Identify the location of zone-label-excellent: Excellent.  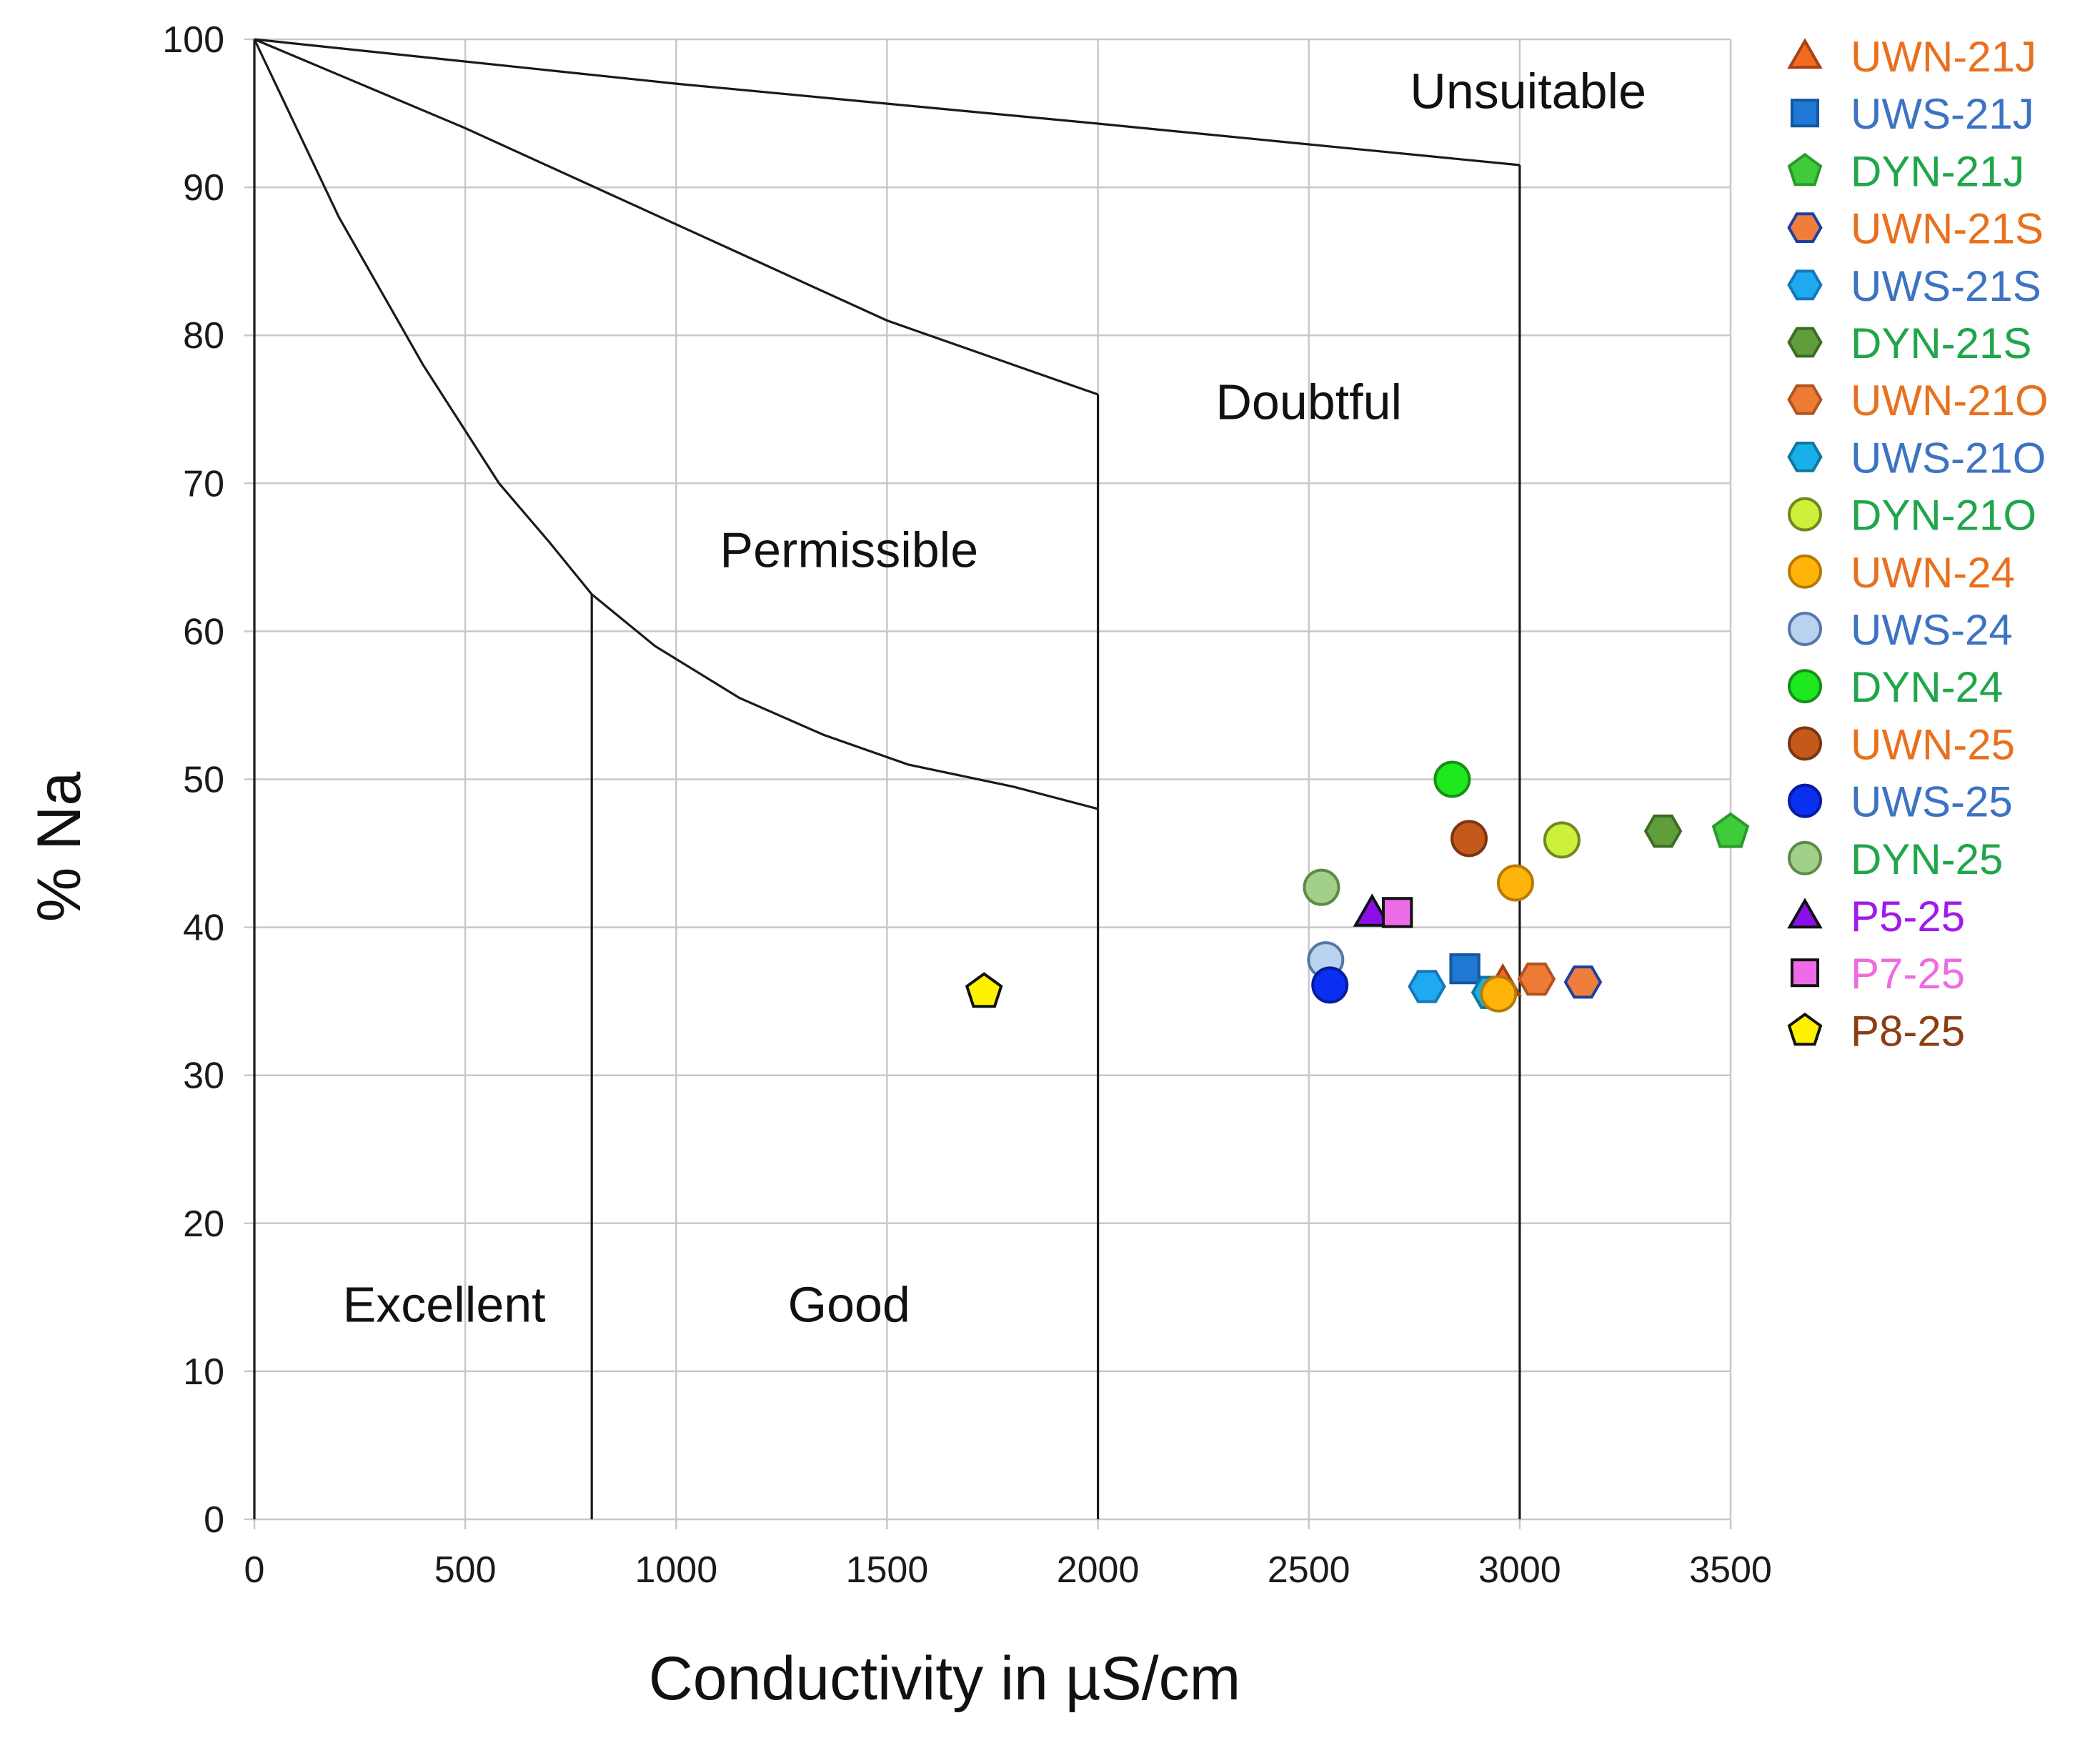
(444, 1305).